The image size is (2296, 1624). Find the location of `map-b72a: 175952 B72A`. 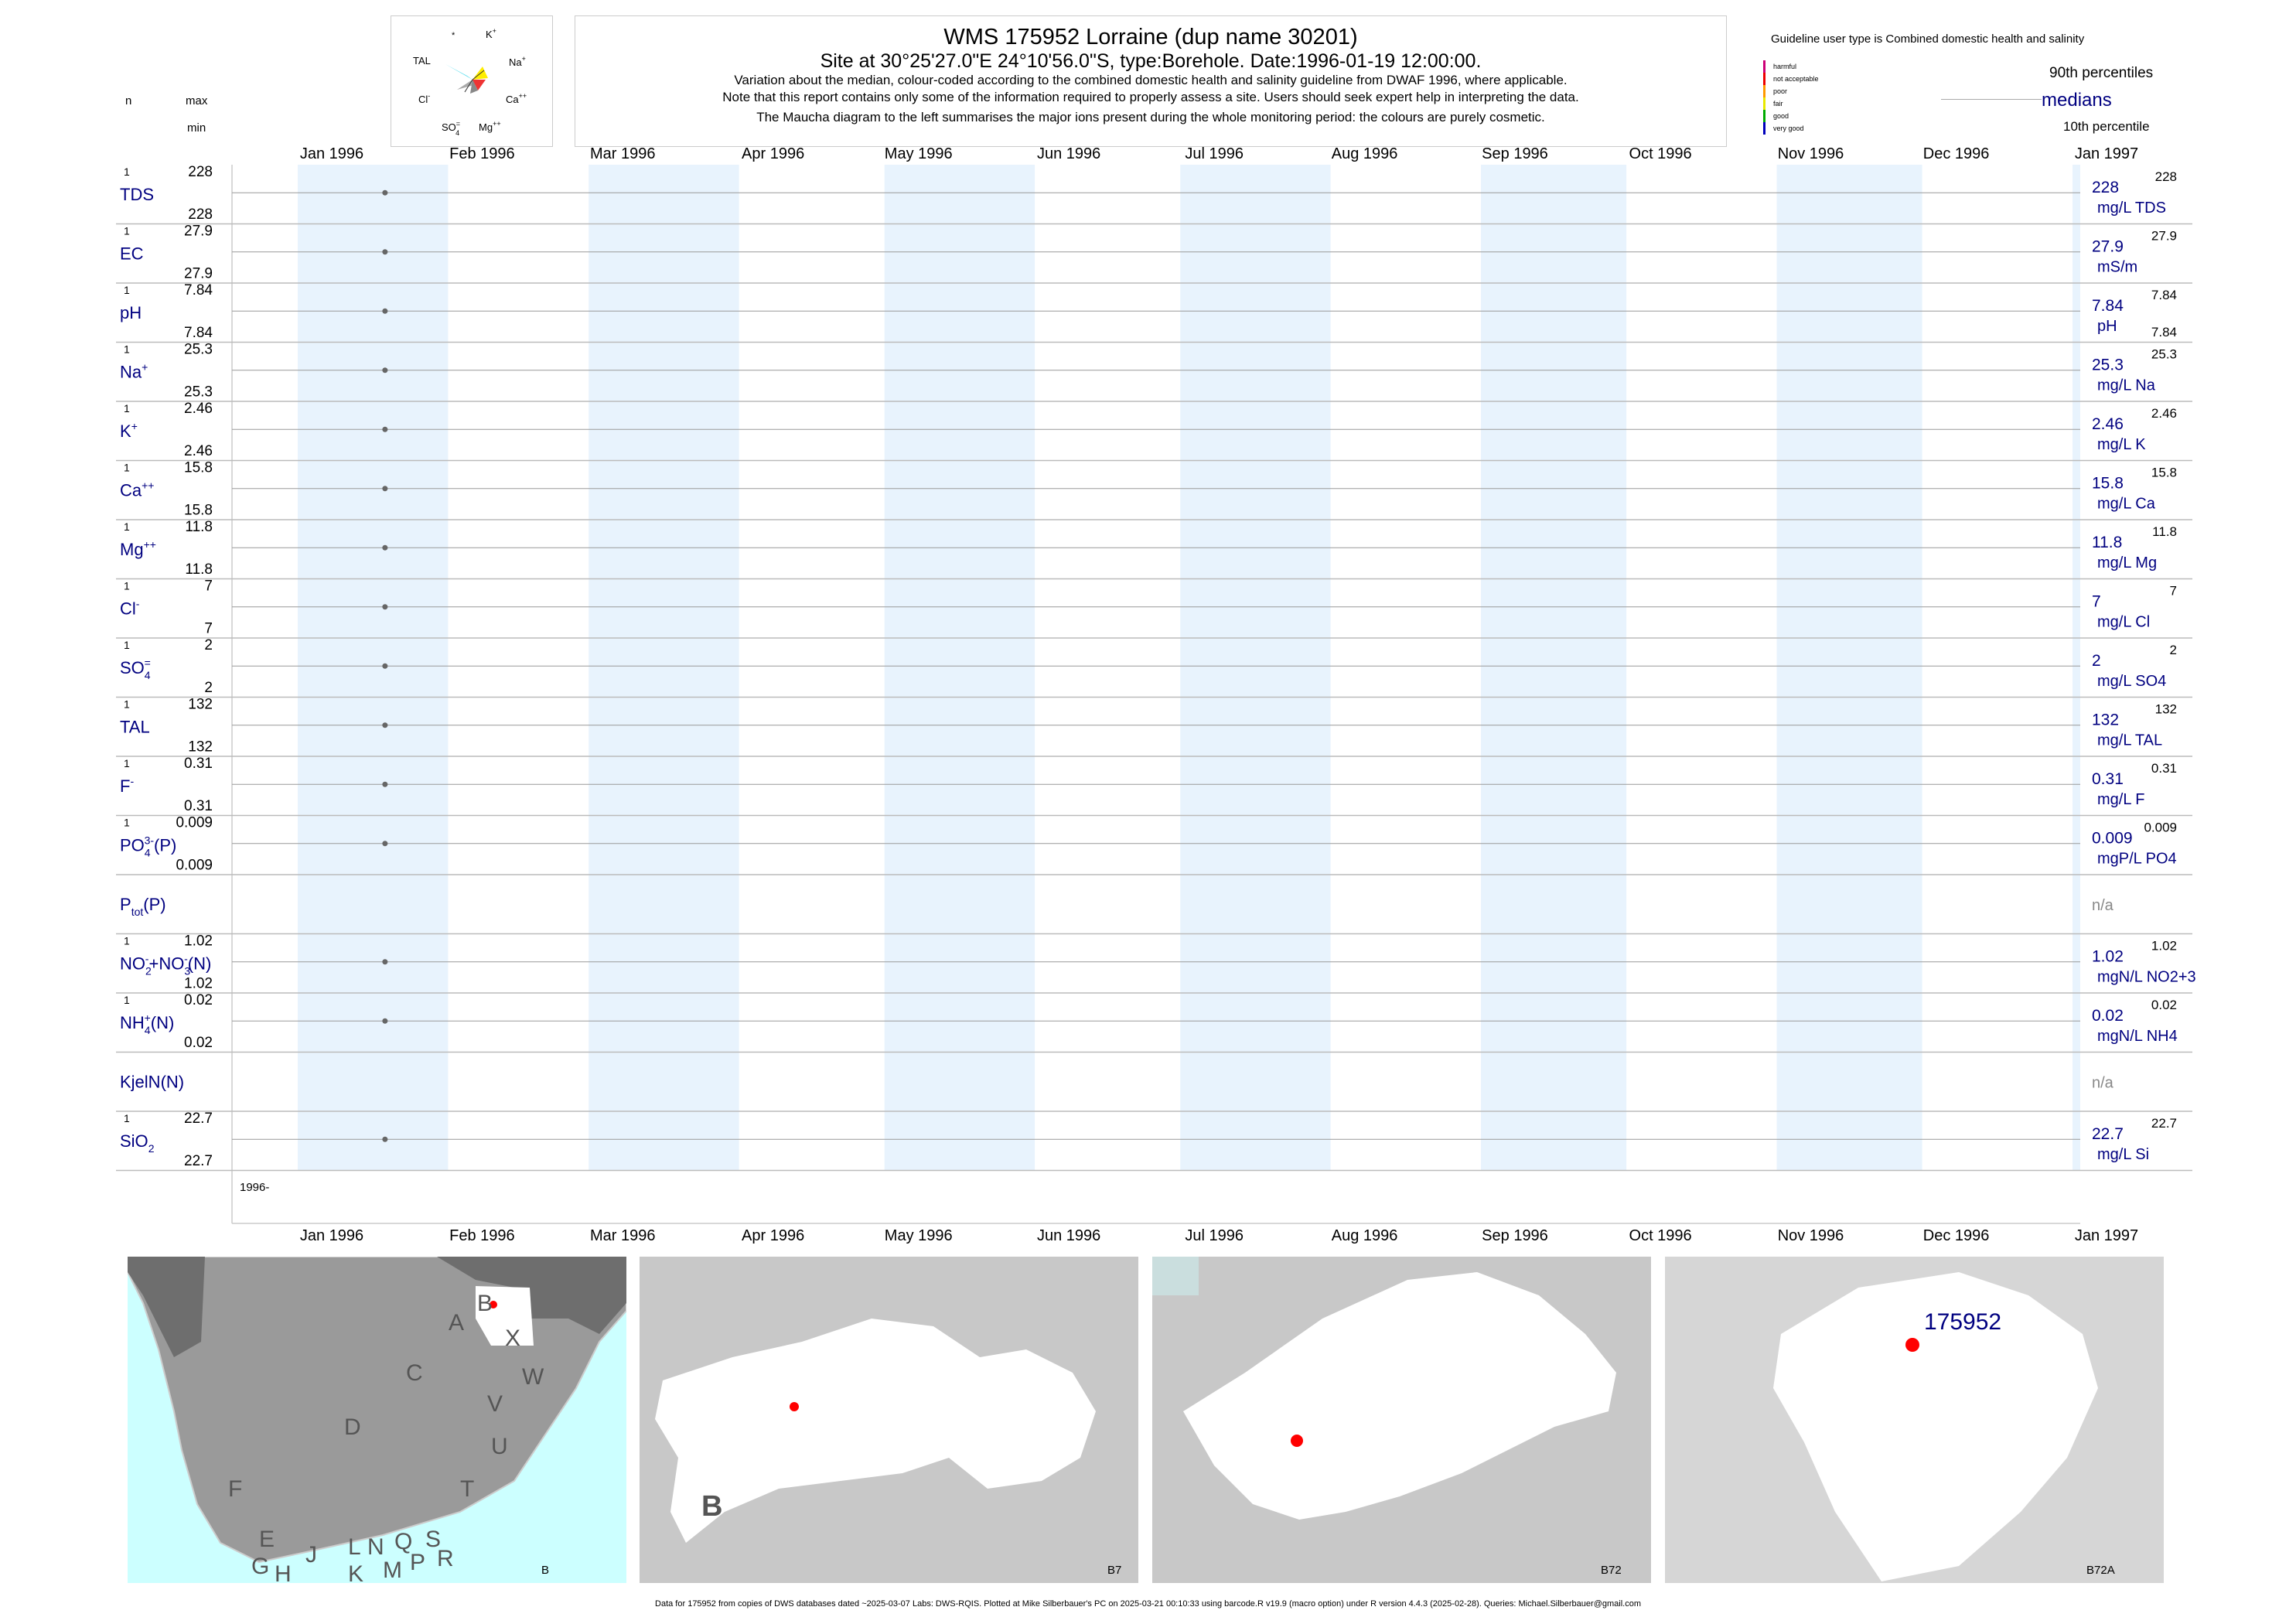

map-b72a: 175952 B72A is located at coordinates (1914, 1420).